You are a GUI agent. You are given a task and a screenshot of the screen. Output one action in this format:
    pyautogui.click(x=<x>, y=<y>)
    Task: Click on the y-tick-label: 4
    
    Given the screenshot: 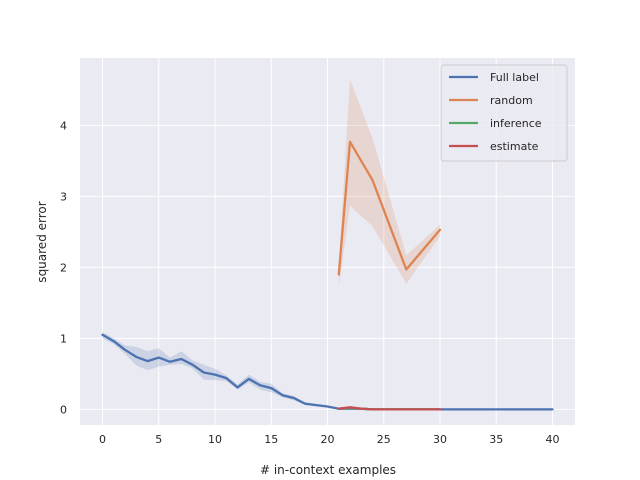 What is the action you would take?
    pyautogui.click(x=63, y=125)
    